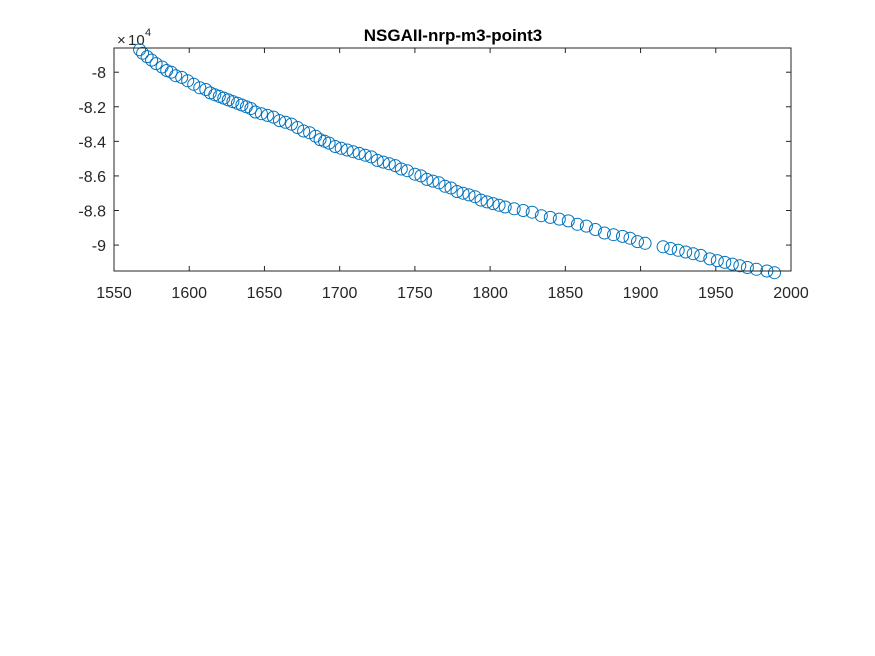 The height and width of the screenshot is (656, 875). I want to click on x-tick-label: 1950, so click(716, 293).